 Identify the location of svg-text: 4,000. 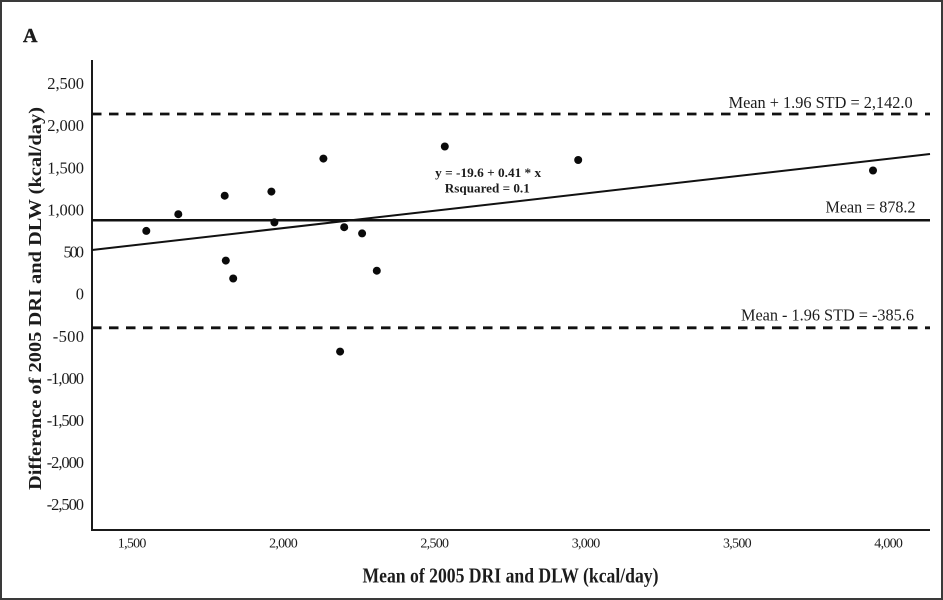
(888, 544).